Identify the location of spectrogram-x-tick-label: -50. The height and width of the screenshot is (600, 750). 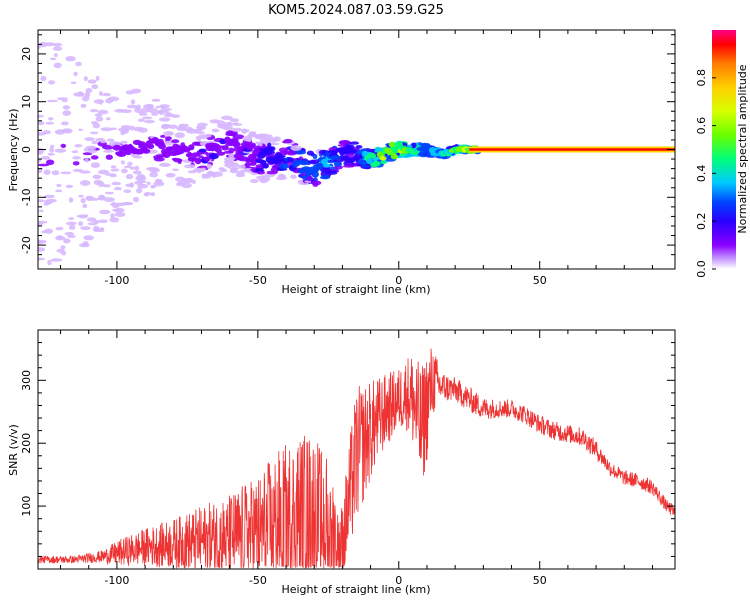
(258, 280).